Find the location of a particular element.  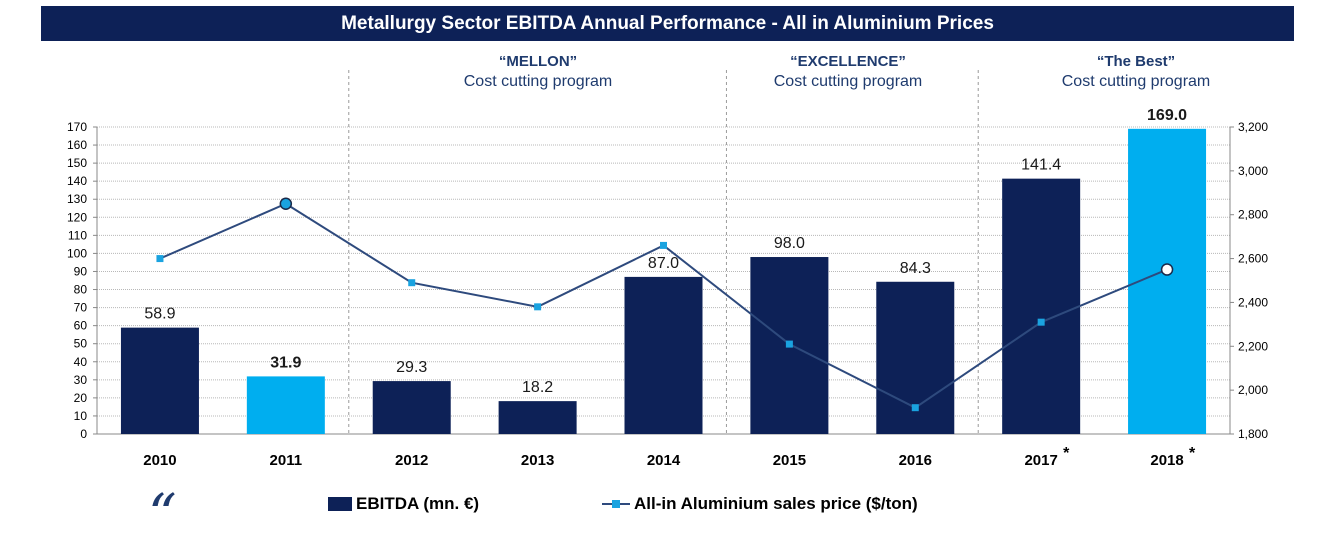

left-tick-label: 60 is located at coordinates (81, 326).